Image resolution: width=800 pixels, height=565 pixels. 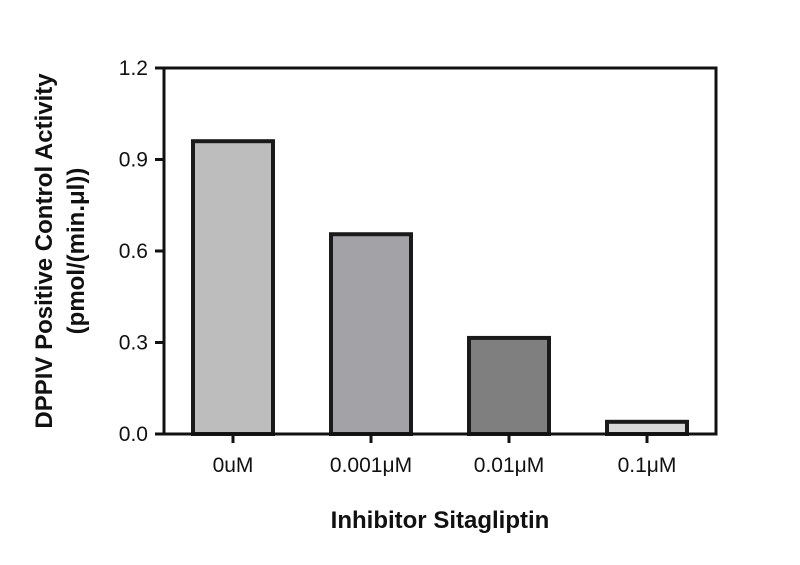 I want to click on x-tick-label: 0.1μM, so click(x=647, y=465).